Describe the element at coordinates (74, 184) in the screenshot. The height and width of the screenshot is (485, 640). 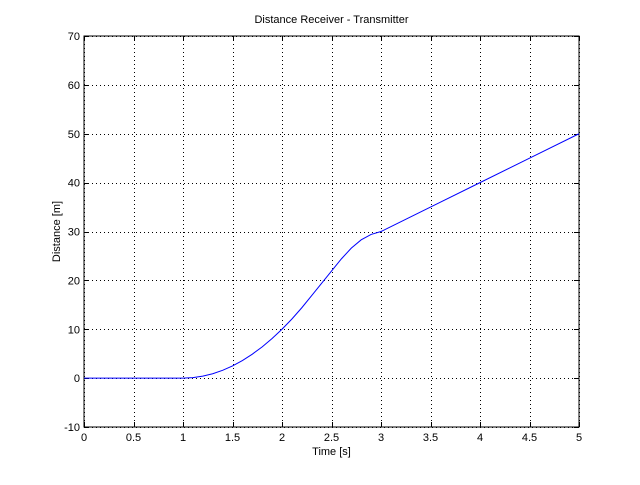
I see `y-tick-label: 40` at that location.